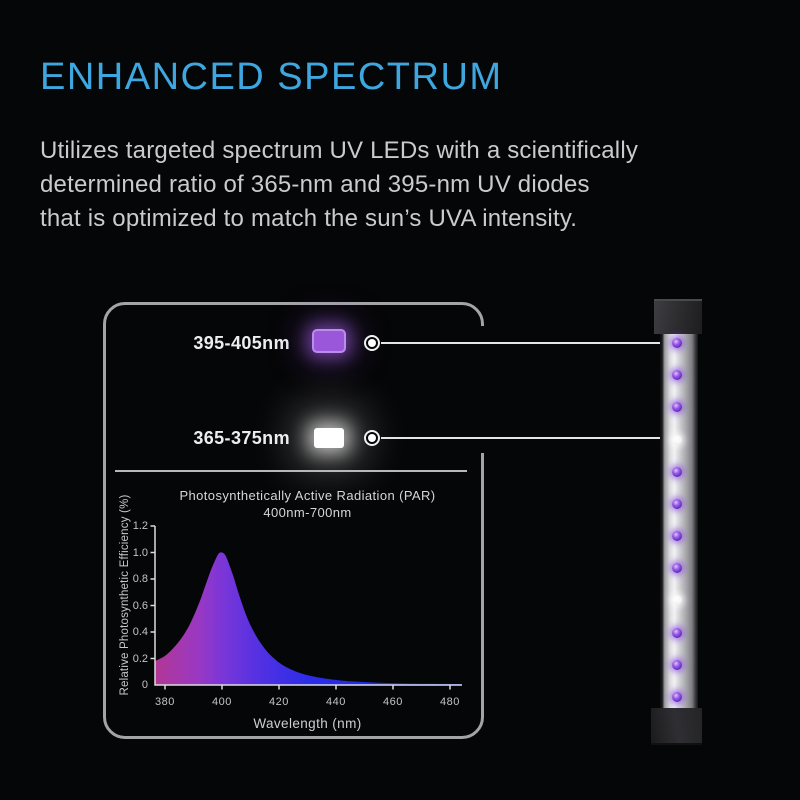  Describe the element at coordinates (241, 343) in the screenshot. I see `legend-label-395-405nm: 395-405nm` at that location.